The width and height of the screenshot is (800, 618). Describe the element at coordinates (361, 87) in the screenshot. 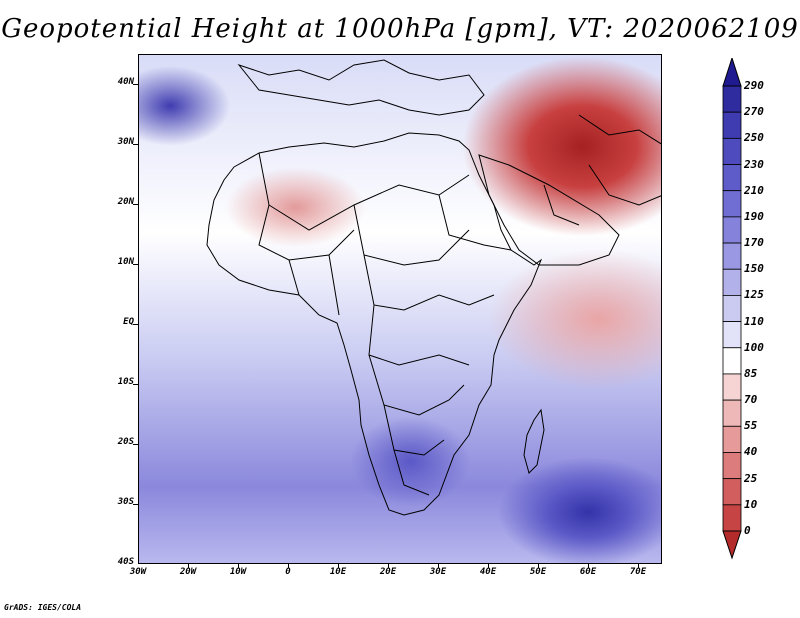

I see `europe-coast` at that location.